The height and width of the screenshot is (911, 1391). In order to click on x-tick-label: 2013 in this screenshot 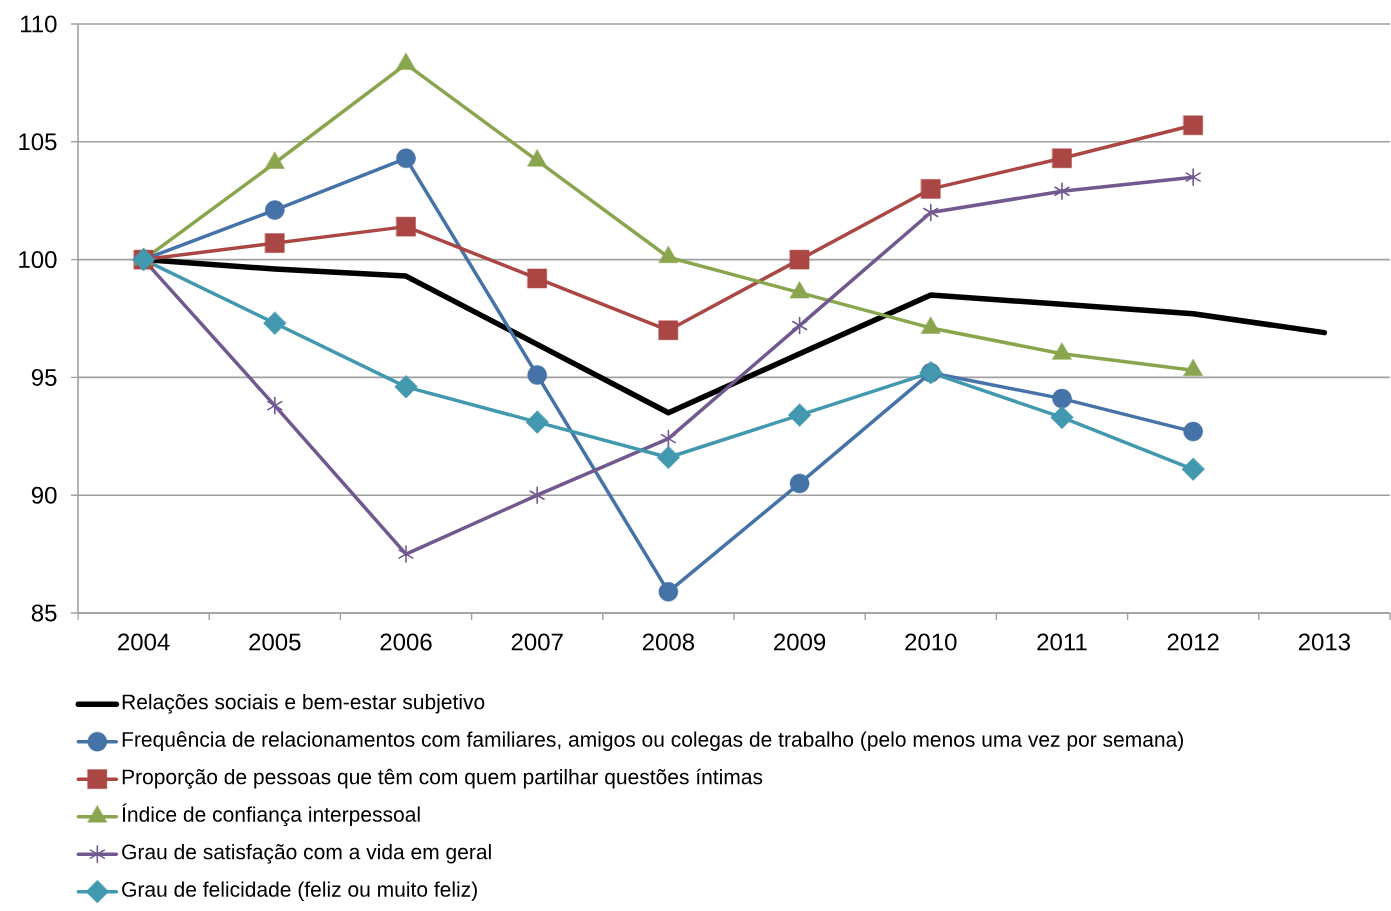, I will do `click(1324, 642)`.